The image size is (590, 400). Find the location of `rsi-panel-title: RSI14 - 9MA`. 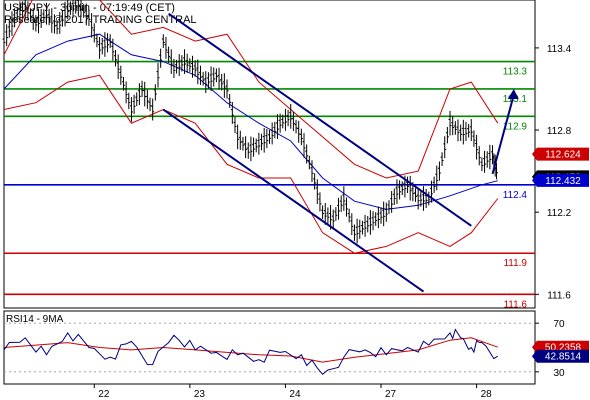

rsi-panel-title: RSI14 - 9MA is located at coordinates (35, 319).